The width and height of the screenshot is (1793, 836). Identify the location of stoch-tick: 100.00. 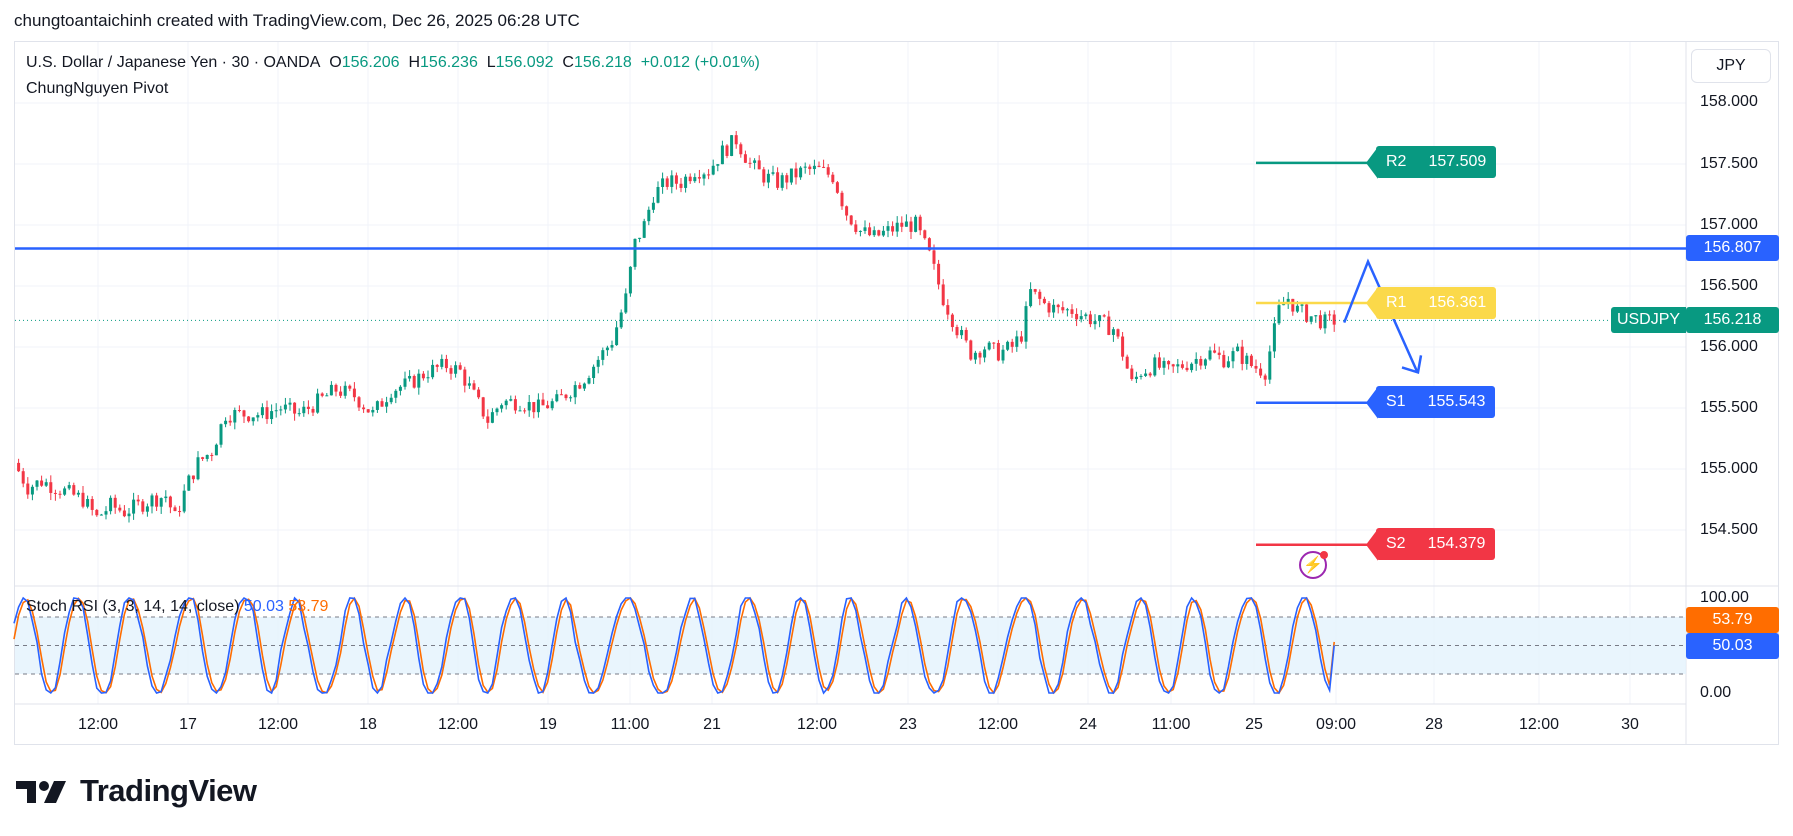
(1724, 597).